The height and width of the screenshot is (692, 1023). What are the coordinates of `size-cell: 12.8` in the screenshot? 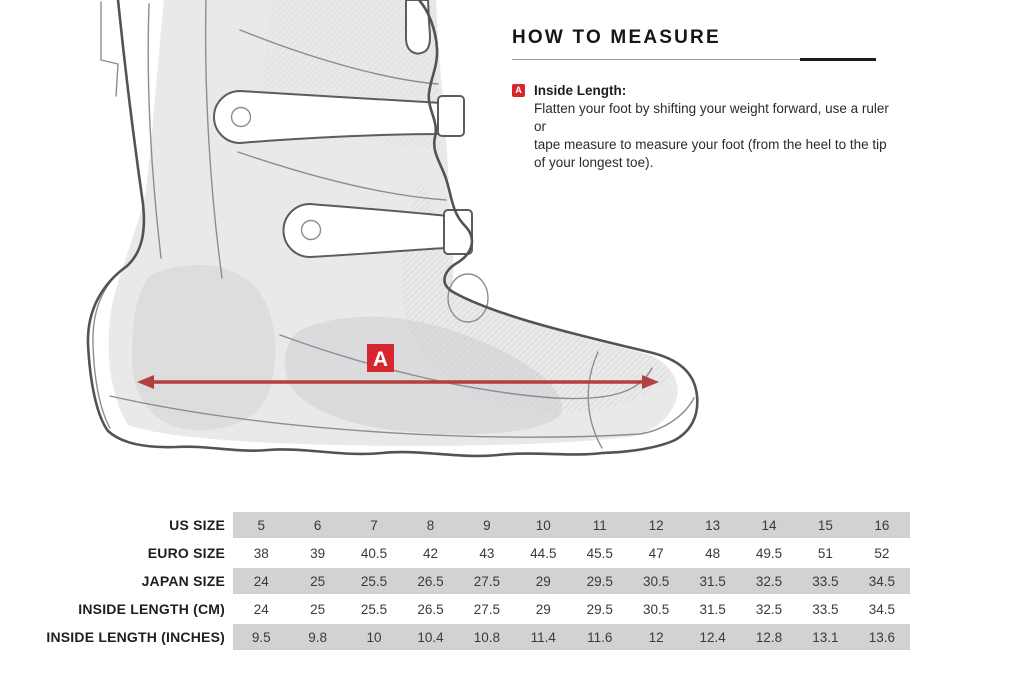 It's located at (769, 637).